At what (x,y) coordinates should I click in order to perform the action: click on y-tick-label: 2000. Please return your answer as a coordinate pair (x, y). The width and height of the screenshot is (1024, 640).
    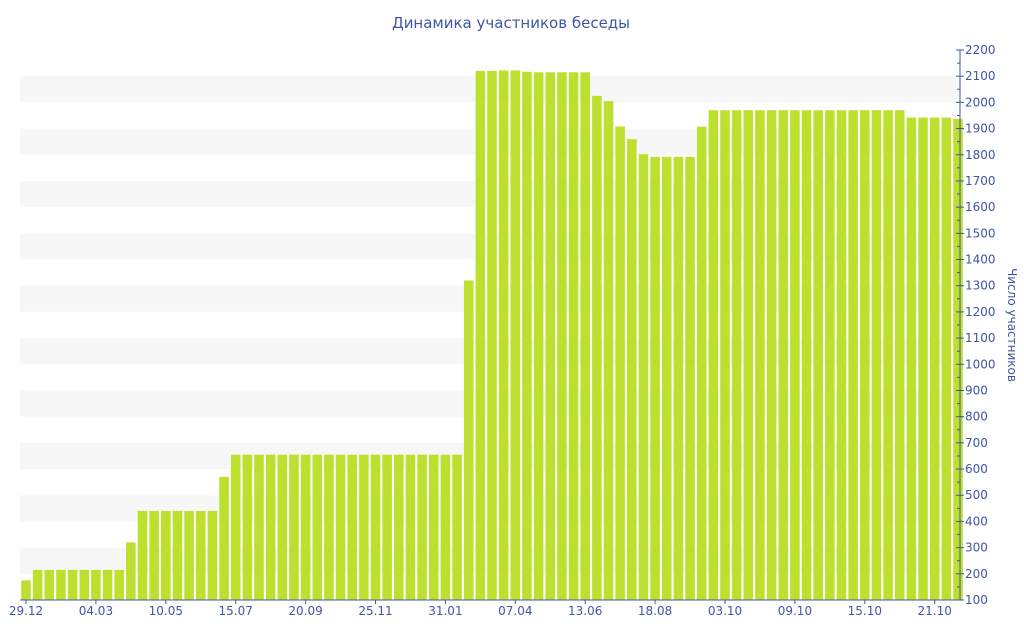
    Looking at the image, I should click on (980, 102).